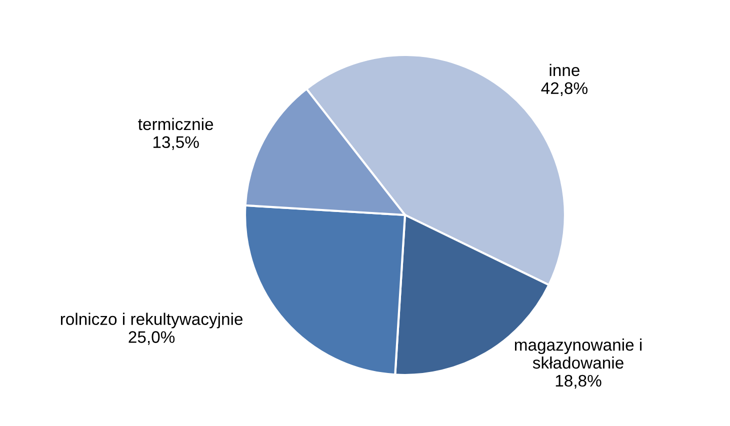 The width and height of the screenshot is (730, 426). Describe the element at coordinates (565, 70) in the screenshot. I see `slice-label: inne` at that location.